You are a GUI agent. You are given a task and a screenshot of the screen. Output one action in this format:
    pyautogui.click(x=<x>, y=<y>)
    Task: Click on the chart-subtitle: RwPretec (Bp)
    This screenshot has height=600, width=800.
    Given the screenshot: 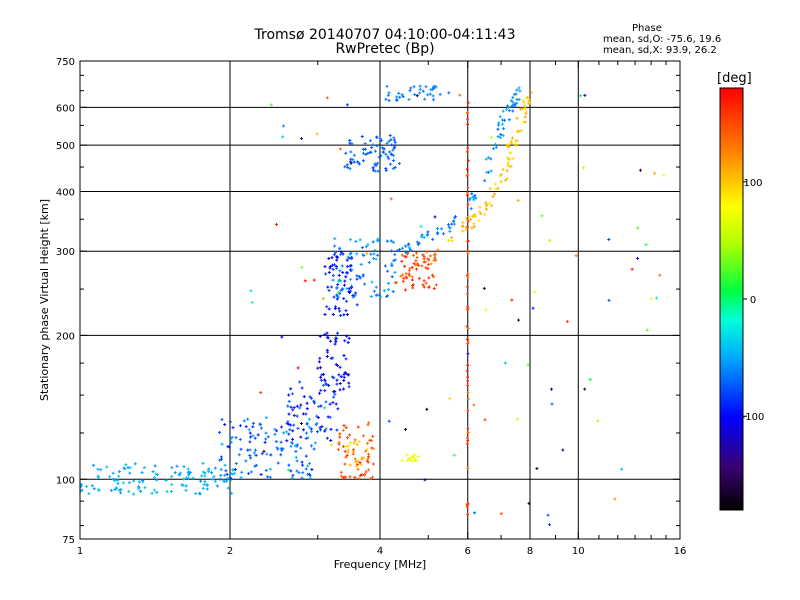 What is the action you would take?
    pyautogui.click(x=385, y=49)
    